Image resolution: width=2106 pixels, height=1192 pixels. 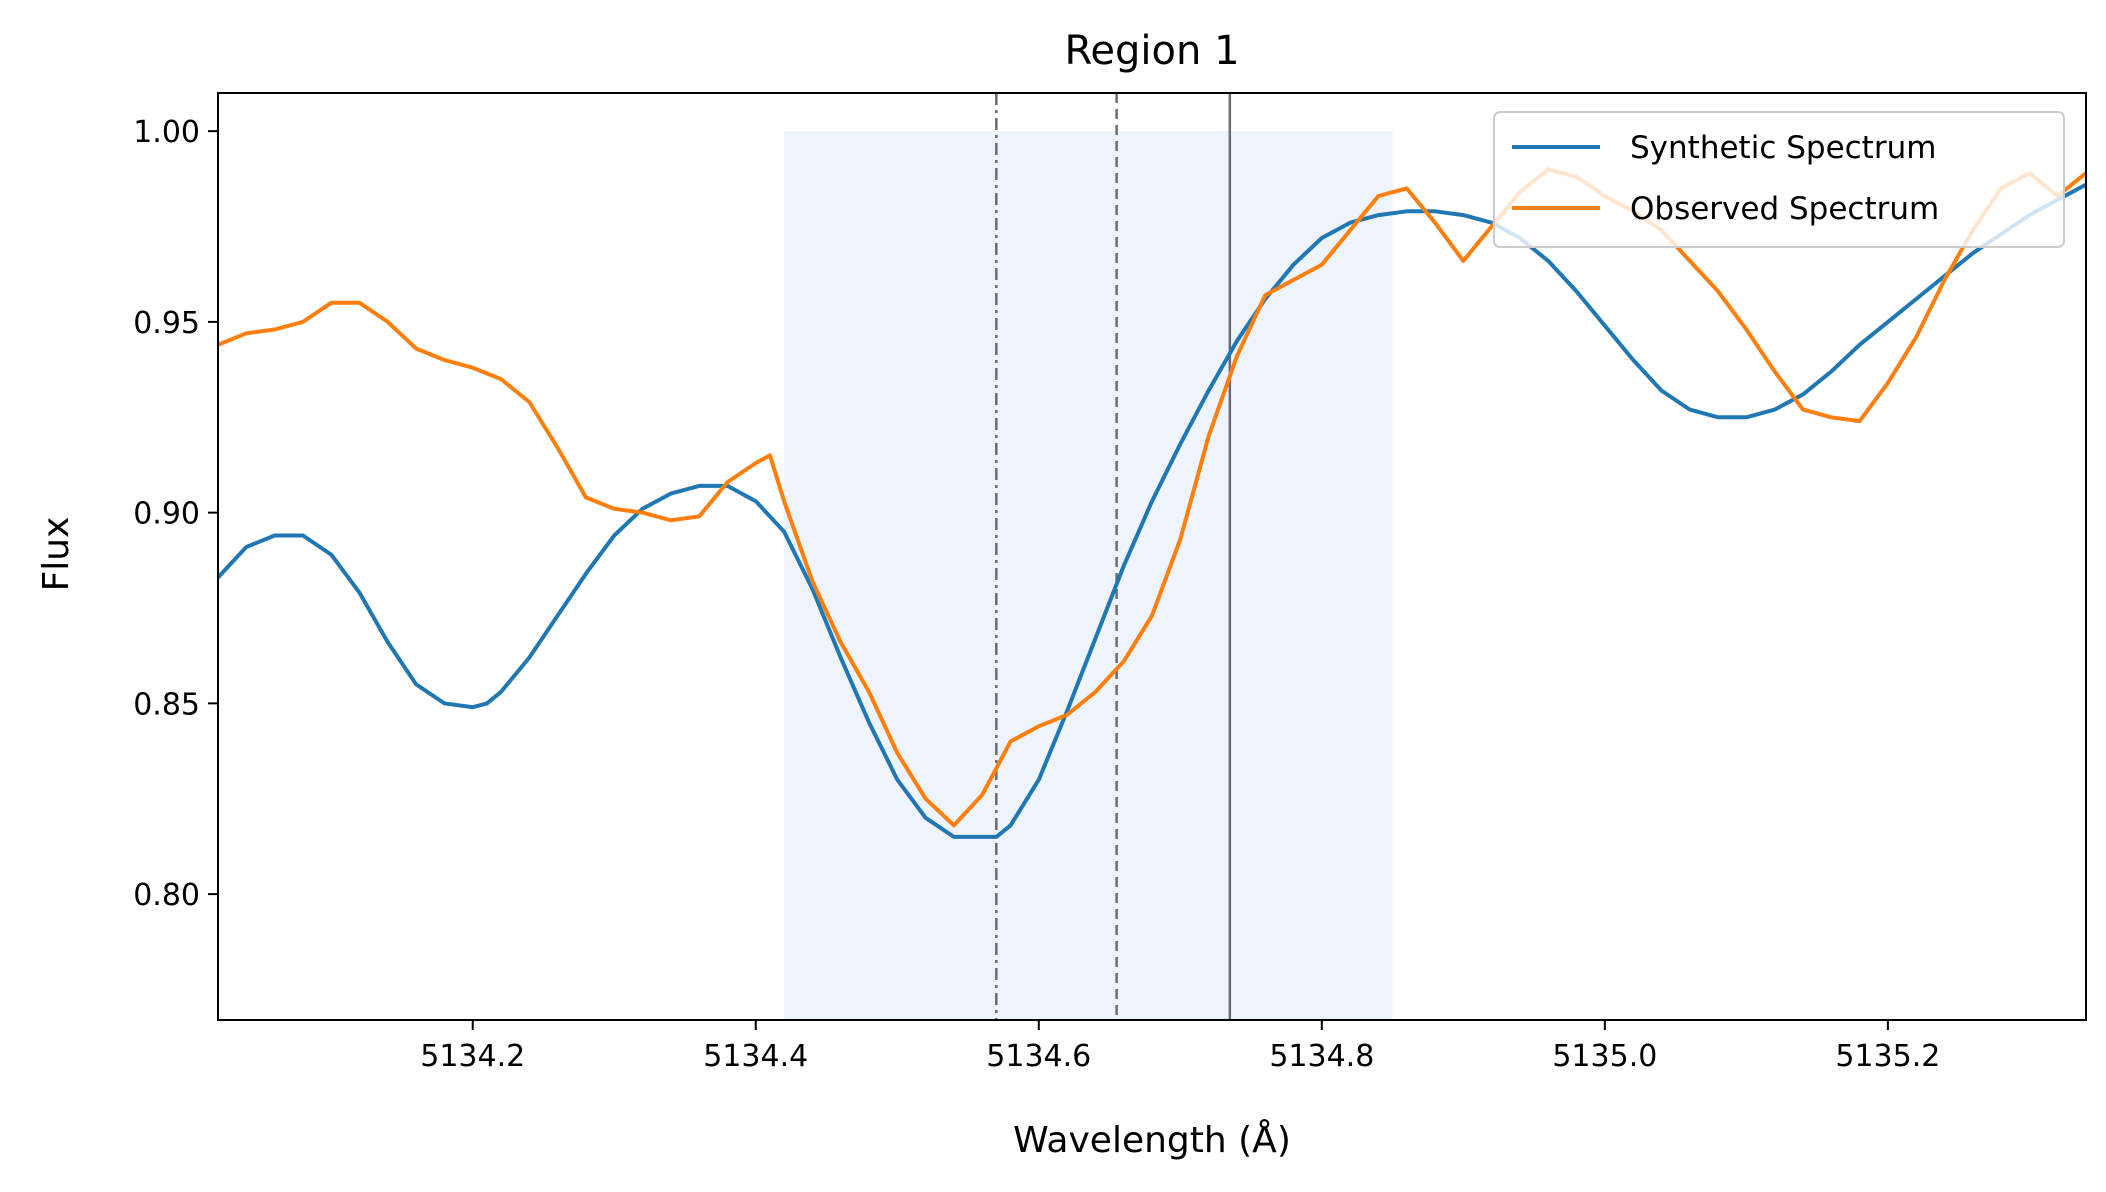 I want to click on x-tick-label: 5134.2, so click(x=472, y=1056).